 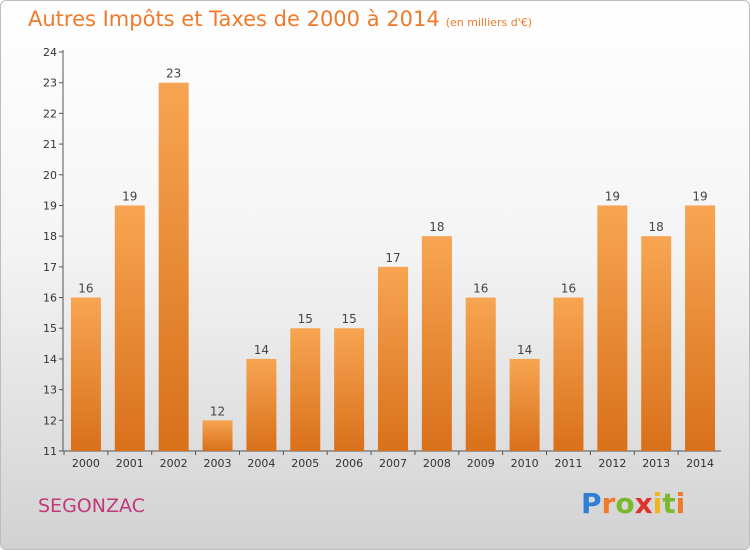 I want to click on x-tick-label: 2013, so click(x=656, y=463).